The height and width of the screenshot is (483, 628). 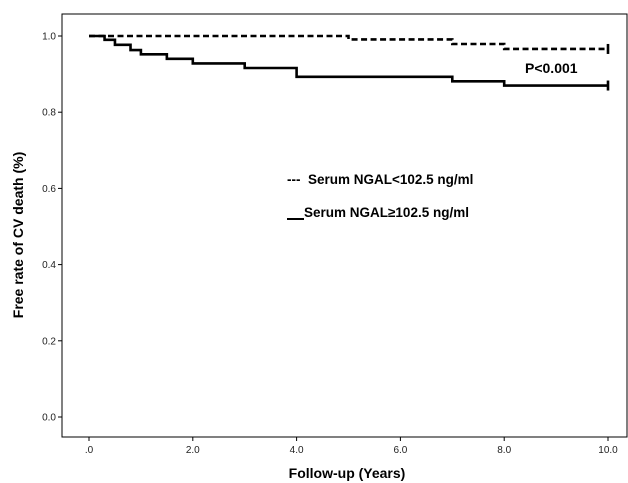 I want to click on series-line-ngal-high, so click(x=348, y=60).